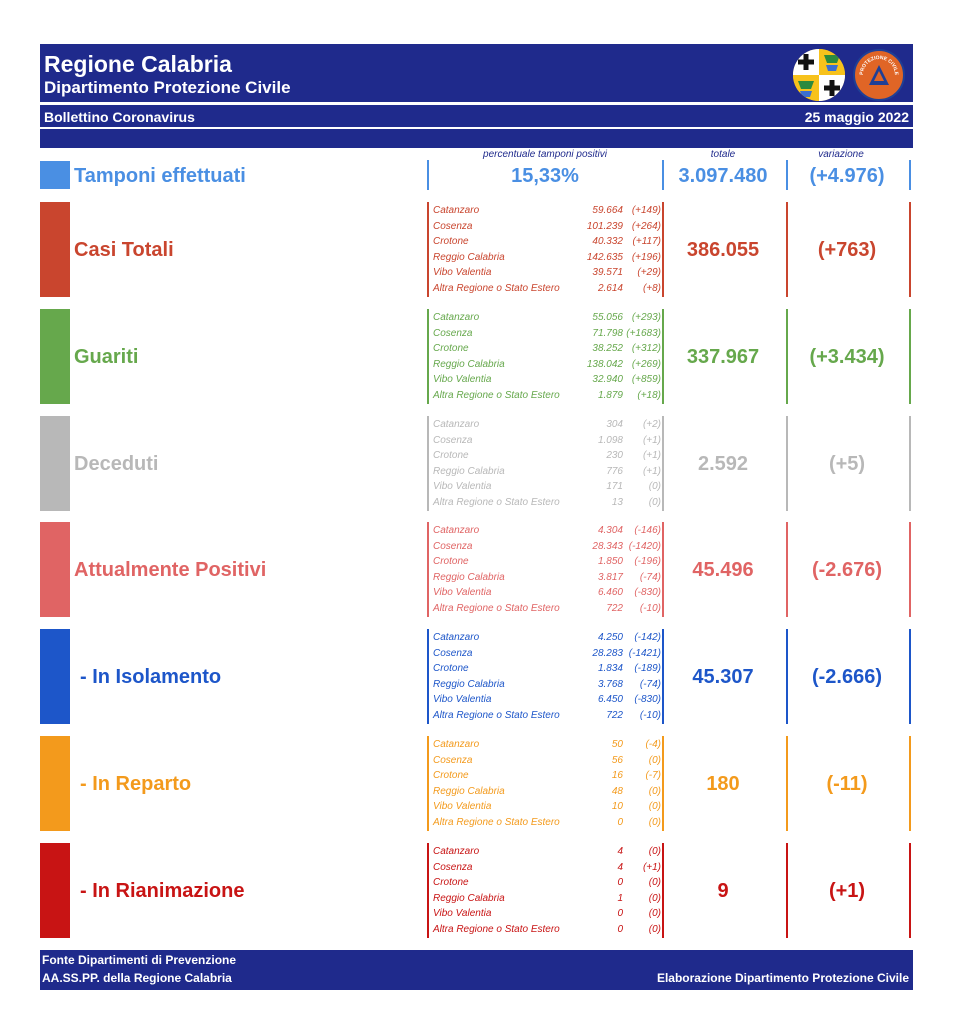  Describe the element at coordinates (653, 776) in the screenshot. I see `province-delta: (-7)` at that location.